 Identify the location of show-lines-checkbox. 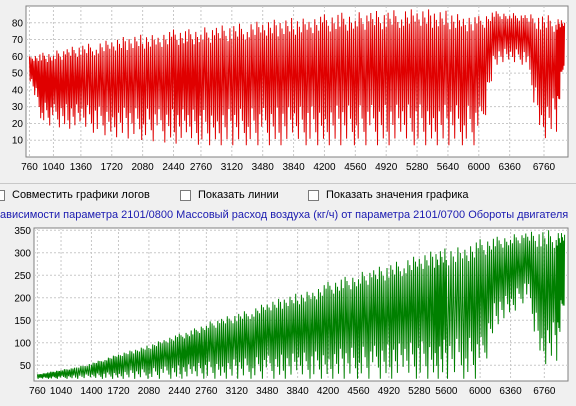
(185, 195).